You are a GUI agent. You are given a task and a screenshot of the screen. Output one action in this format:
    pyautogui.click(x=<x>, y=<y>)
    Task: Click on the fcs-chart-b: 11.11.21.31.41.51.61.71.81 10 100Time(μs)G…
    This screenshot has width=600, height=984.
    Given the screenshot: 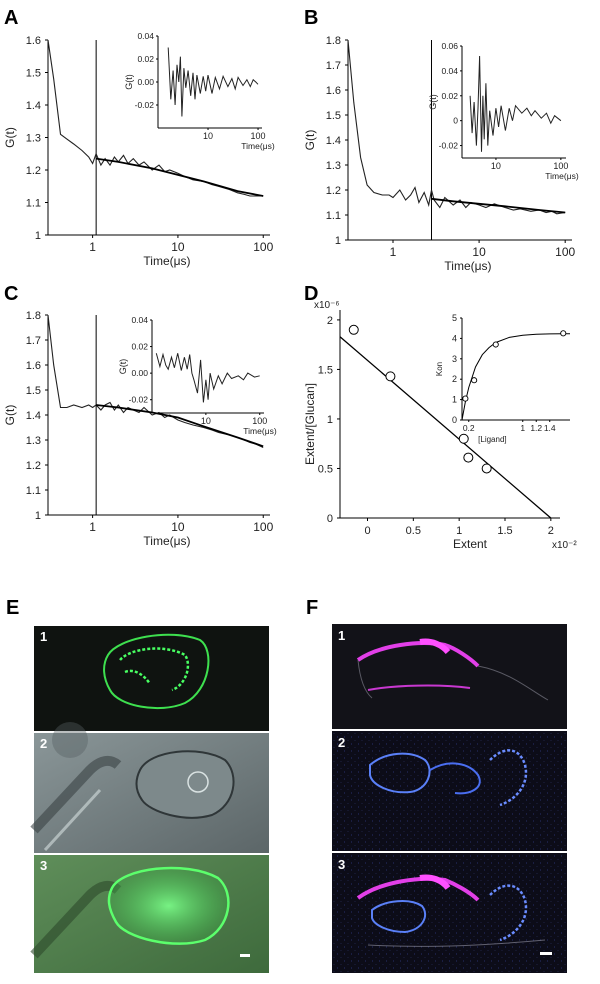 What is the action you would take?
    pyautogui.click(x=441, y=154)
    